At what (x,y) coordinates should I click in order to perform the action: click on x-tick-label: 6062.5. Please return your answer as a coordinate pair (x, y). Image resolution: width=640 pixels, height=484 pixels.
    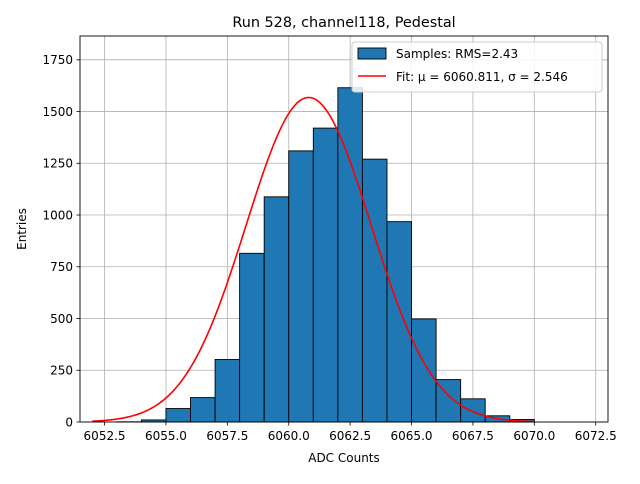
    Looking at the image, I should click on (350, 436).